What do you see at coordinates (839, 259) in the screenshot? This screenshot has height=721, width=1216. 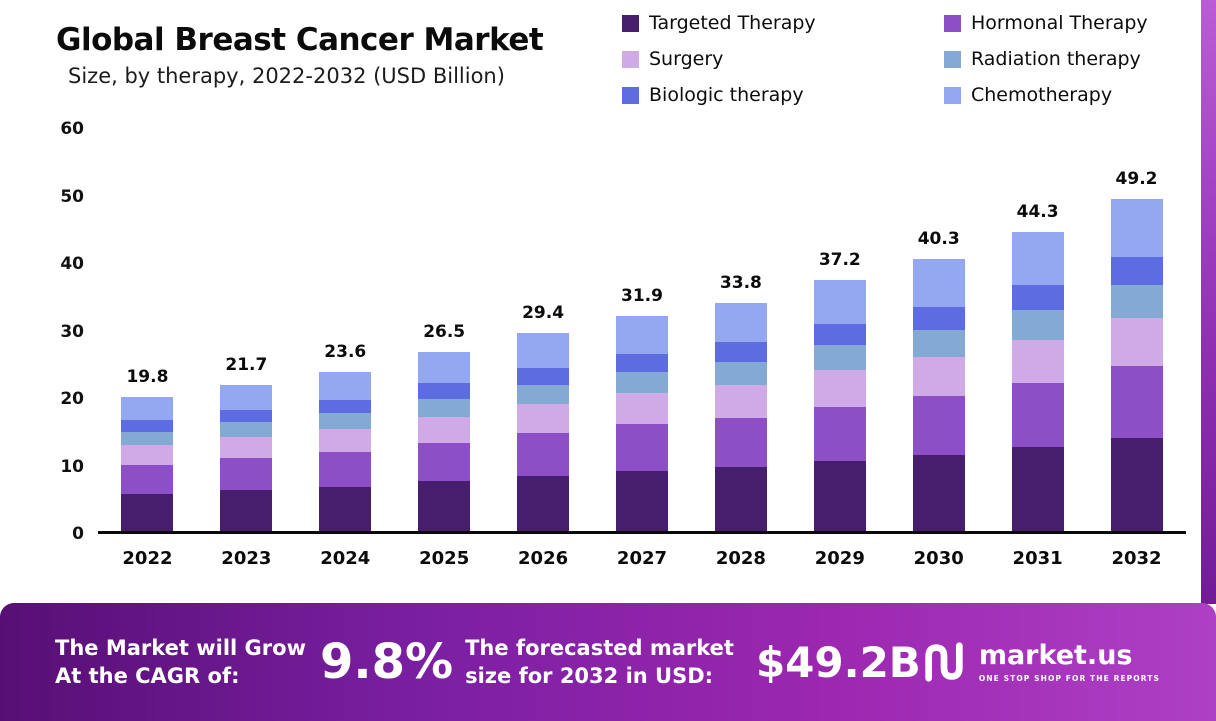 I see `bar-total-label: 37.2` at bounding box center [839, 259].